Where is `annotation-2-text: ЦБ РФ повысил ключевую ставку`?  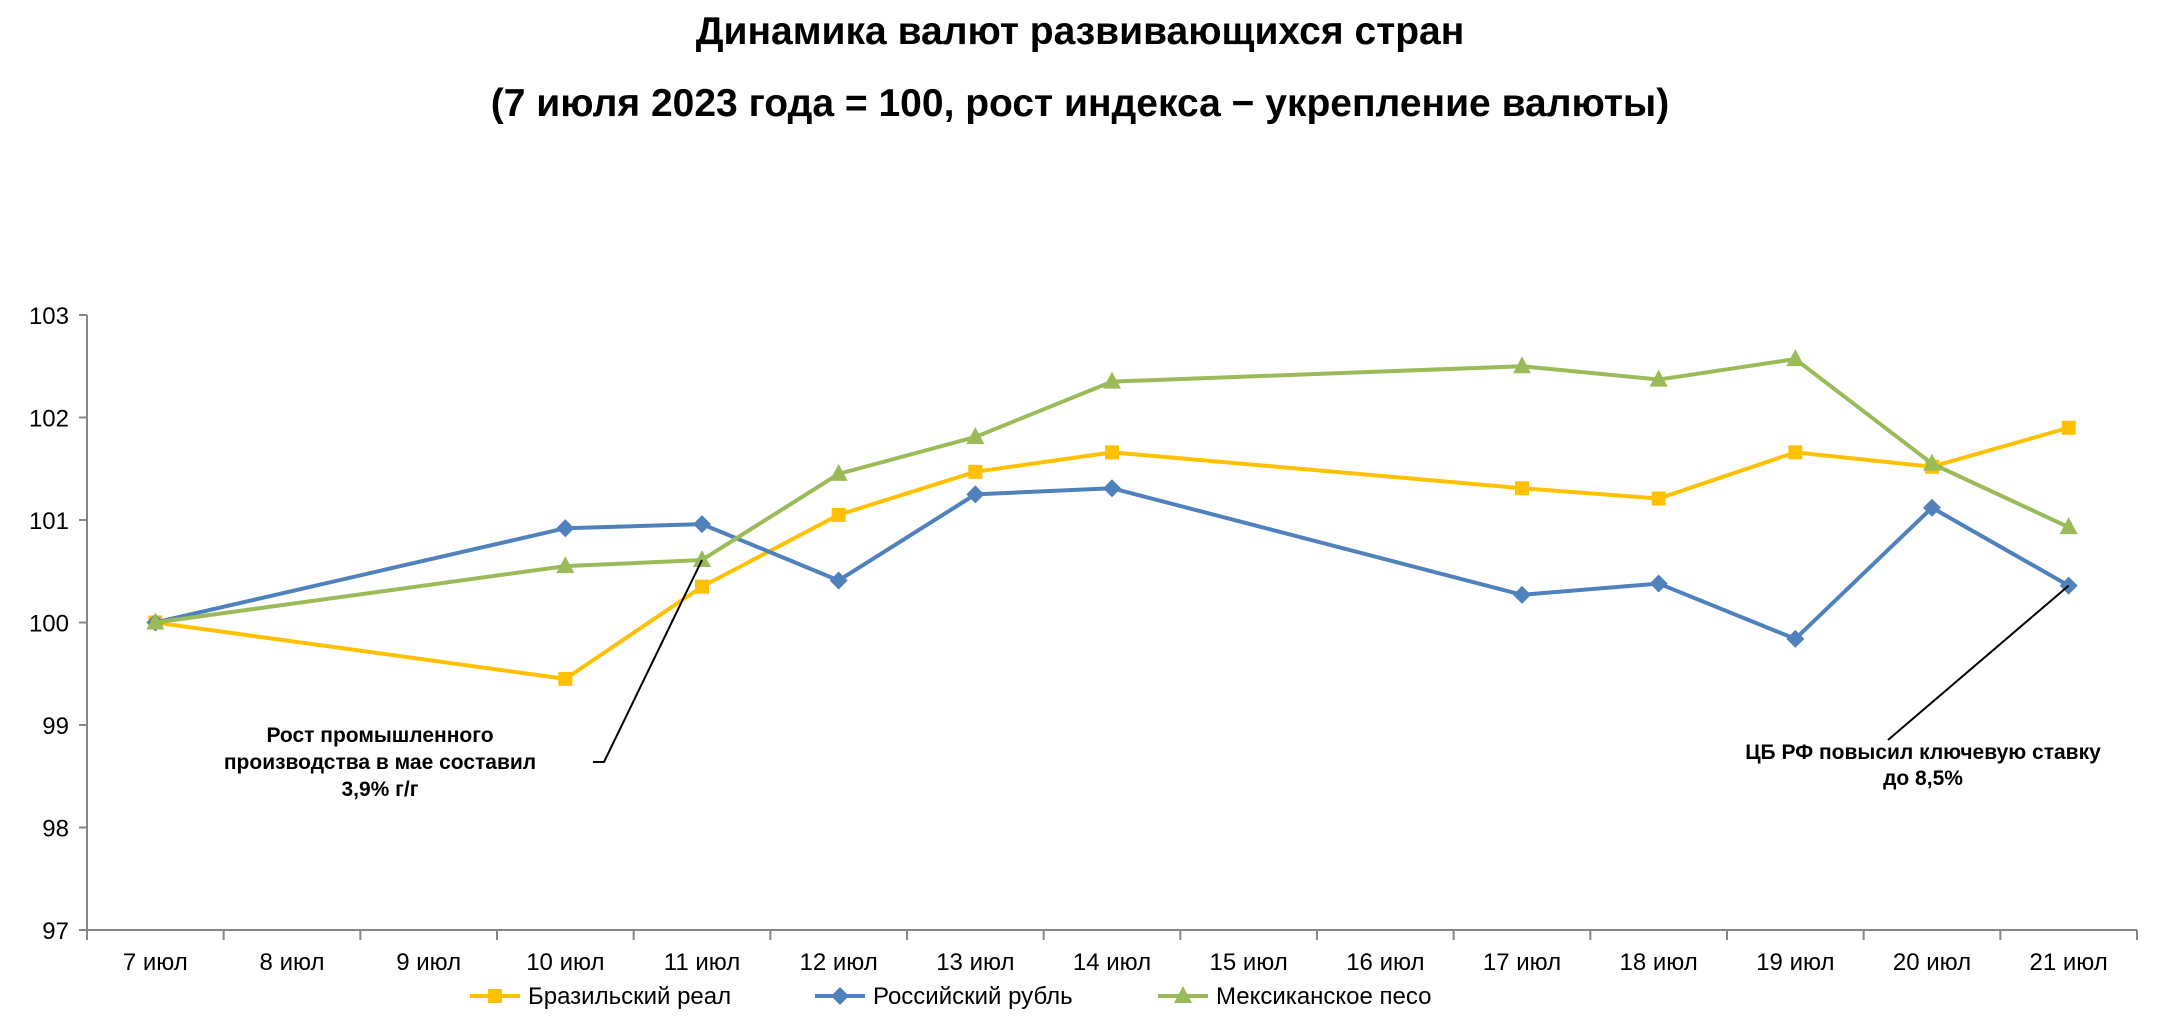 annotation-2-text: ЦБ РФ повысил ключевую ставку is located at coordinates (1923, 752).